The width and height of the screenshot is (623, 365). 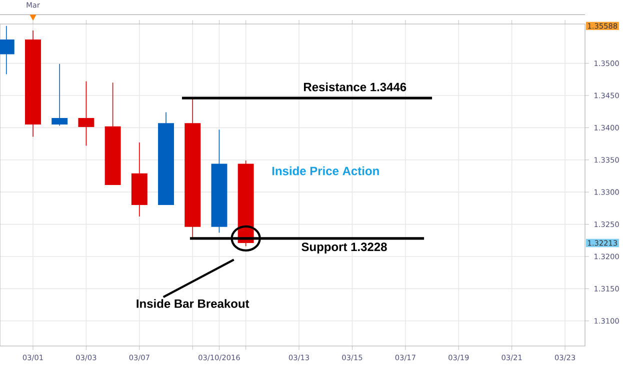 What do you see at coordinates (193, 303) in the screenshot?
I see `annotation: Inside Bar Breakout` at bounding box center [193, 303].